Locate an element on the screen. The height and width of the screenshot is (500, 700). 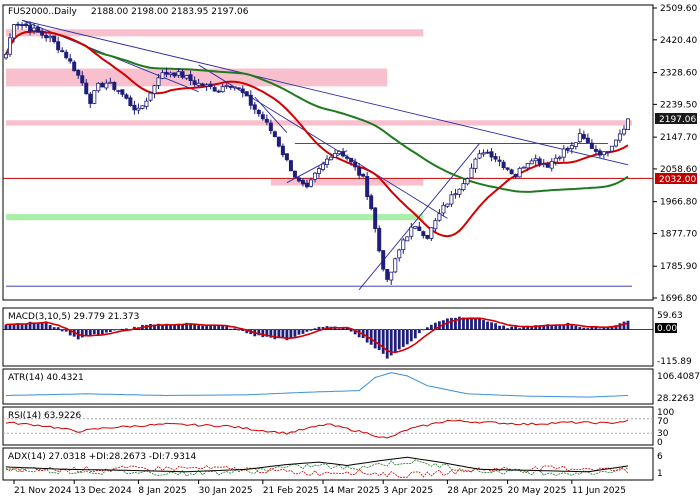
resistance-zone is located at coordinates (215, 33).